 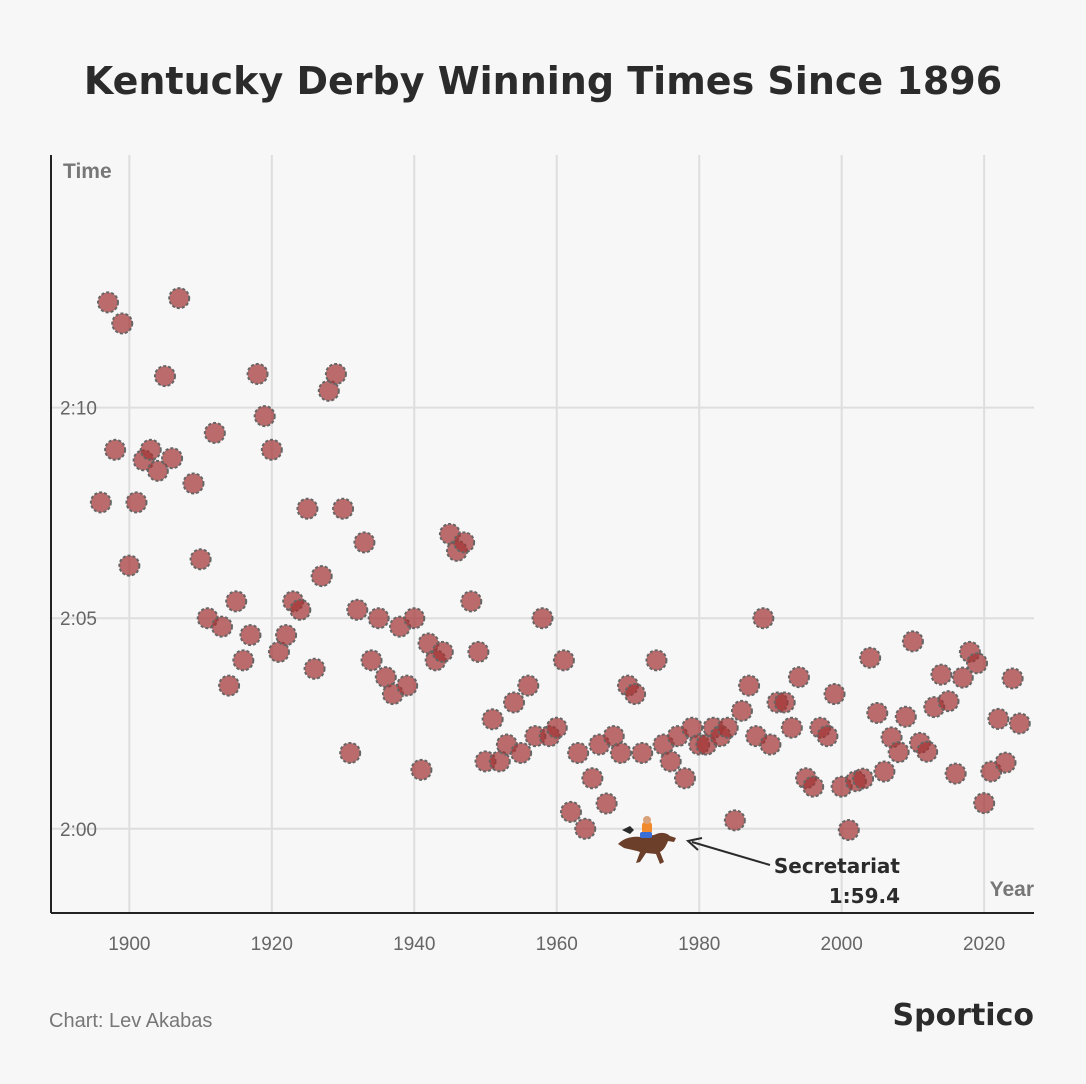 I want to click on secretariat-annotation: Secretariat 1:59.4, so click(x=793, y=872).